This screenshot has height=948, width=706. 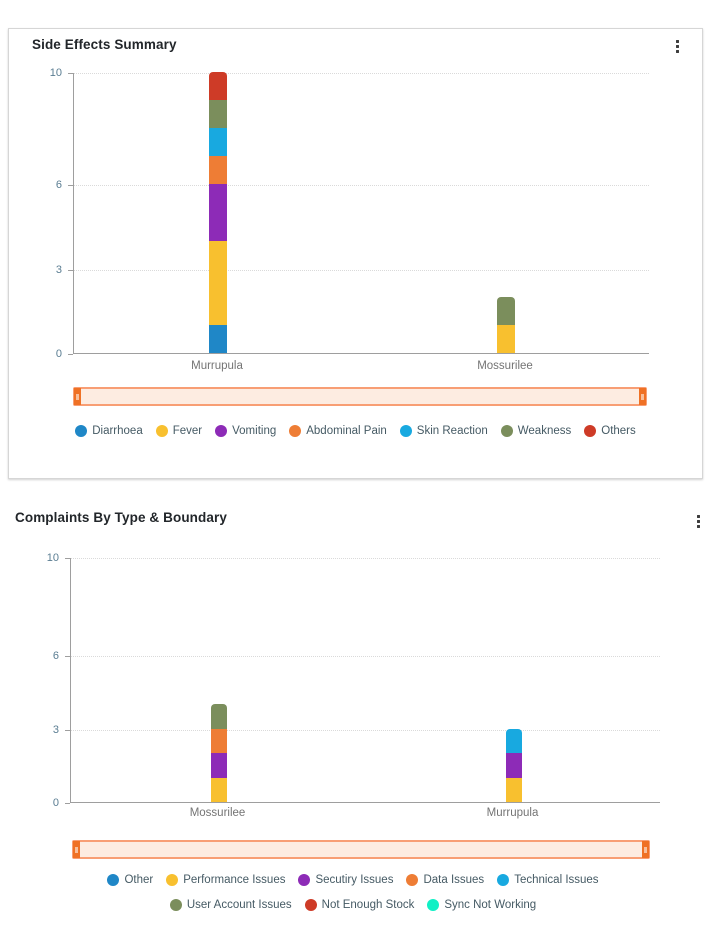 What do you see at coordinates (58, 354) in the screenshot?
I see `y-tick-label: 0` at bounding box center [58, 354].